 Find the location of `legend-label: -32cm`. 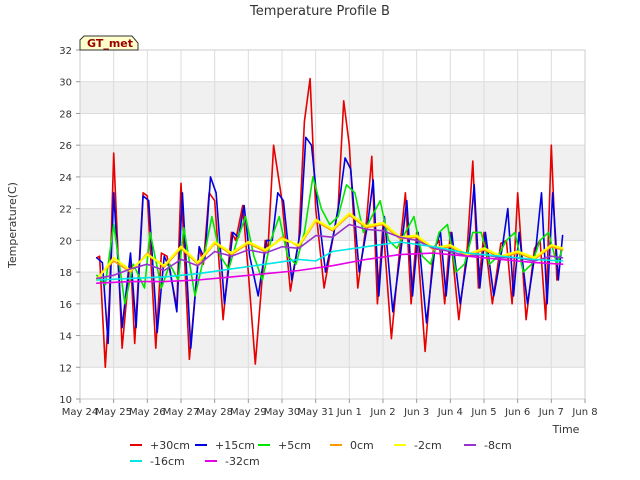

legend-label: -32cm is located at coordinates (242, 461).